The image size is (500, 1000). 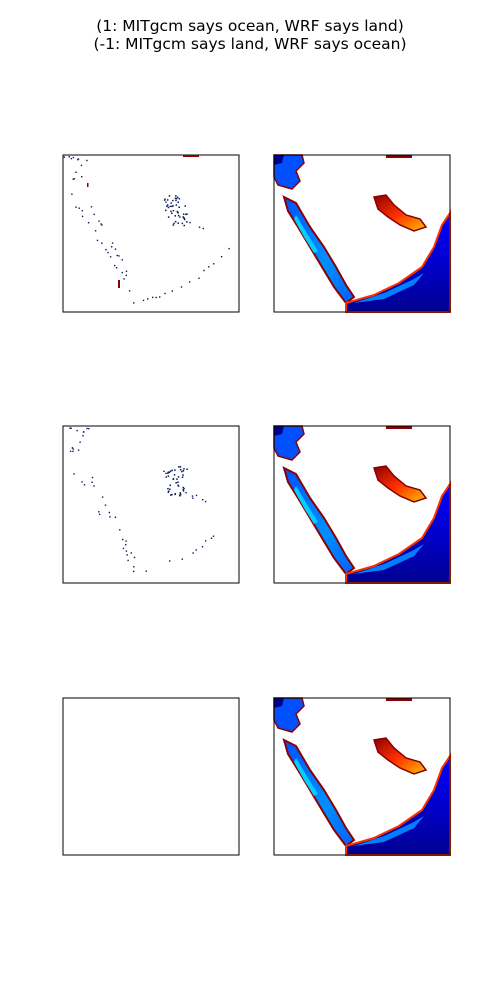 I want to click on figure-title-line-2: (-1: MITgcm says land, WRF says ocean), so click(x=250, y=44).